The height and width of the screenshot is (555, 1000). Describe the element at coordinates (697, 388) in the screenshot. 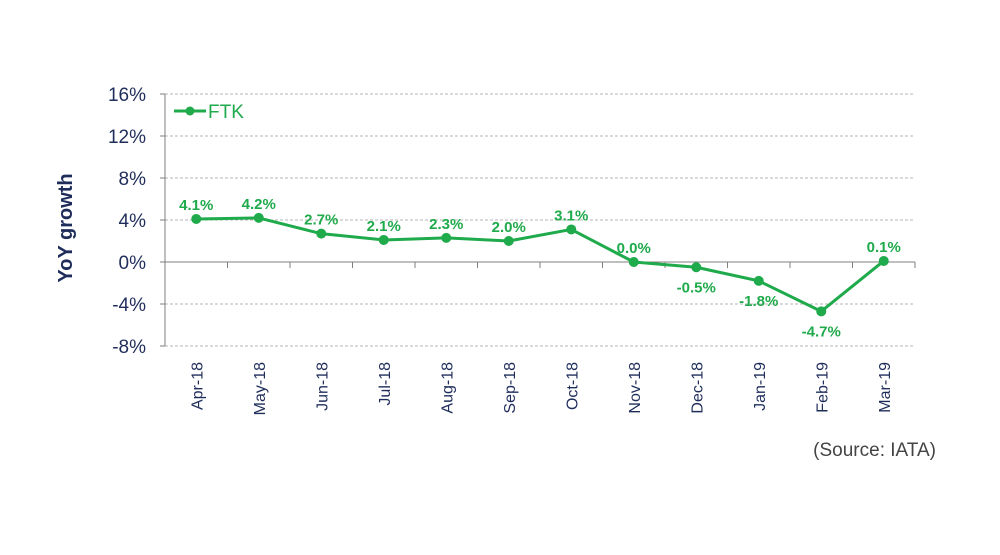

I see `x-tick-label: Dec-18` at that location.